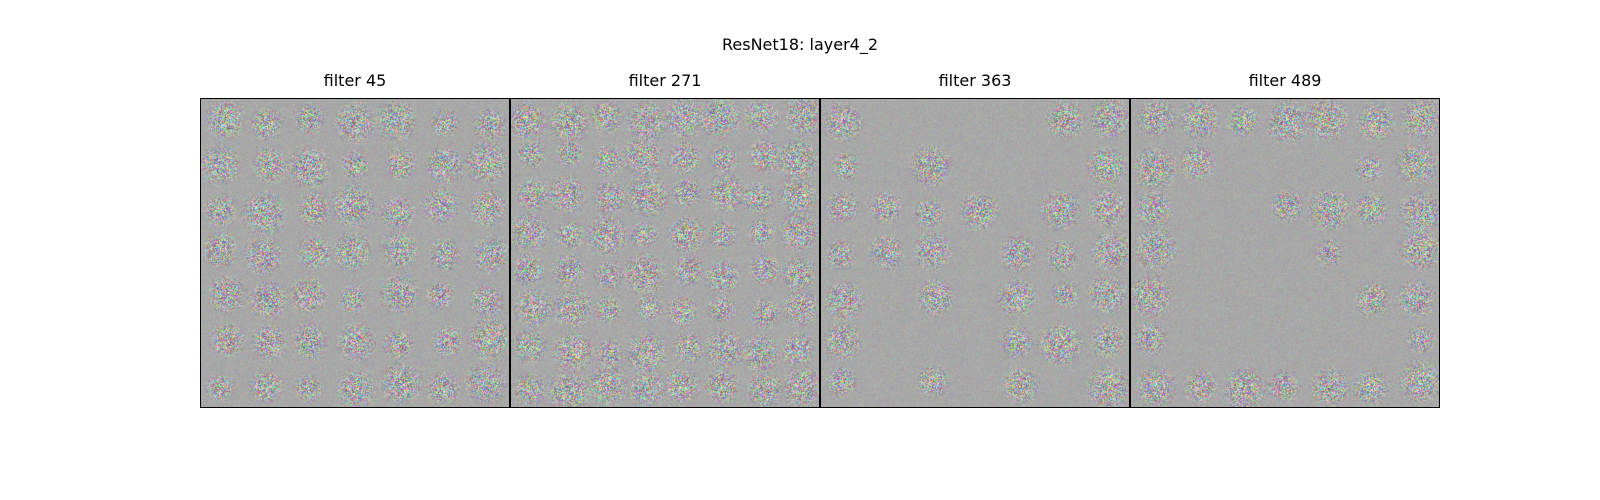 Image resolution: width=1600 pixels, height=500 pixels. What do you see at coordinates (975, 80) in the screenshot?
I see `panel-title: filter 363` at bounding box center [975, 80].